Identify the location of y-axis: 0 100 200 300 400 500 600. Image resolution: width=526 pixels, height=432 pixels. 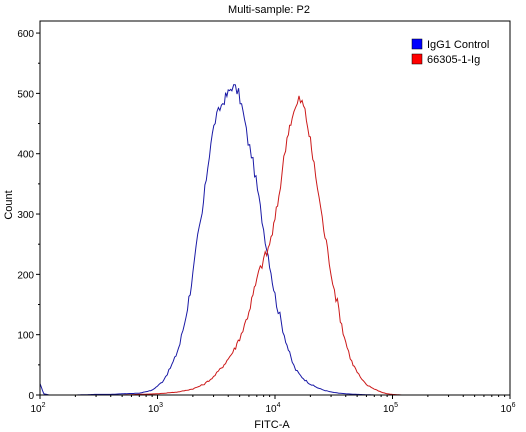
(28, 215).